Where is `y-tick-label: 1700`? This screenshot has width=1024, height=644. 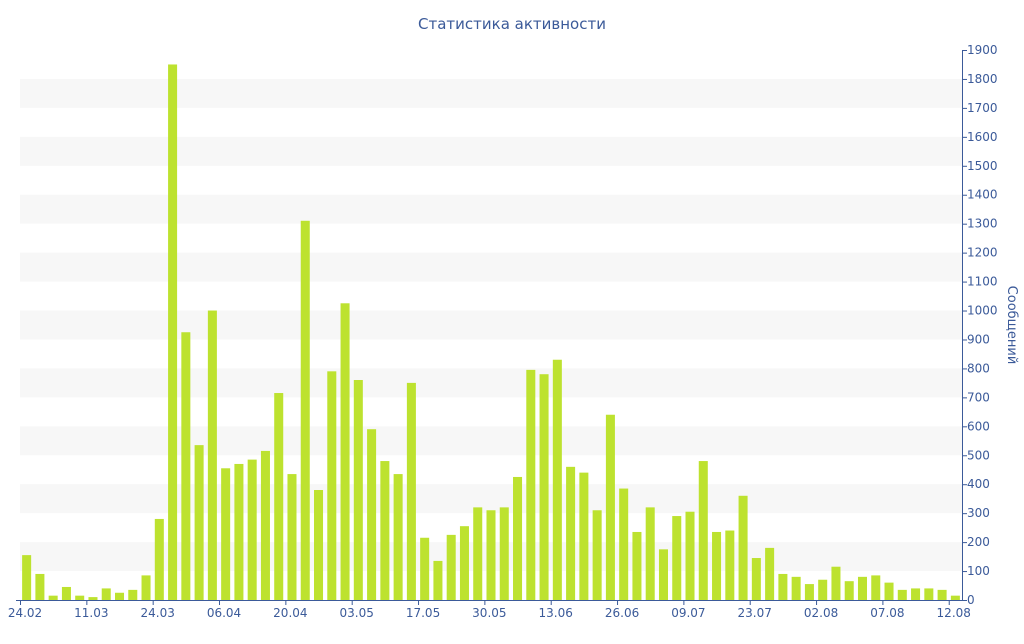 y-tick-label: 1700 is located at coordinates (982, 108).